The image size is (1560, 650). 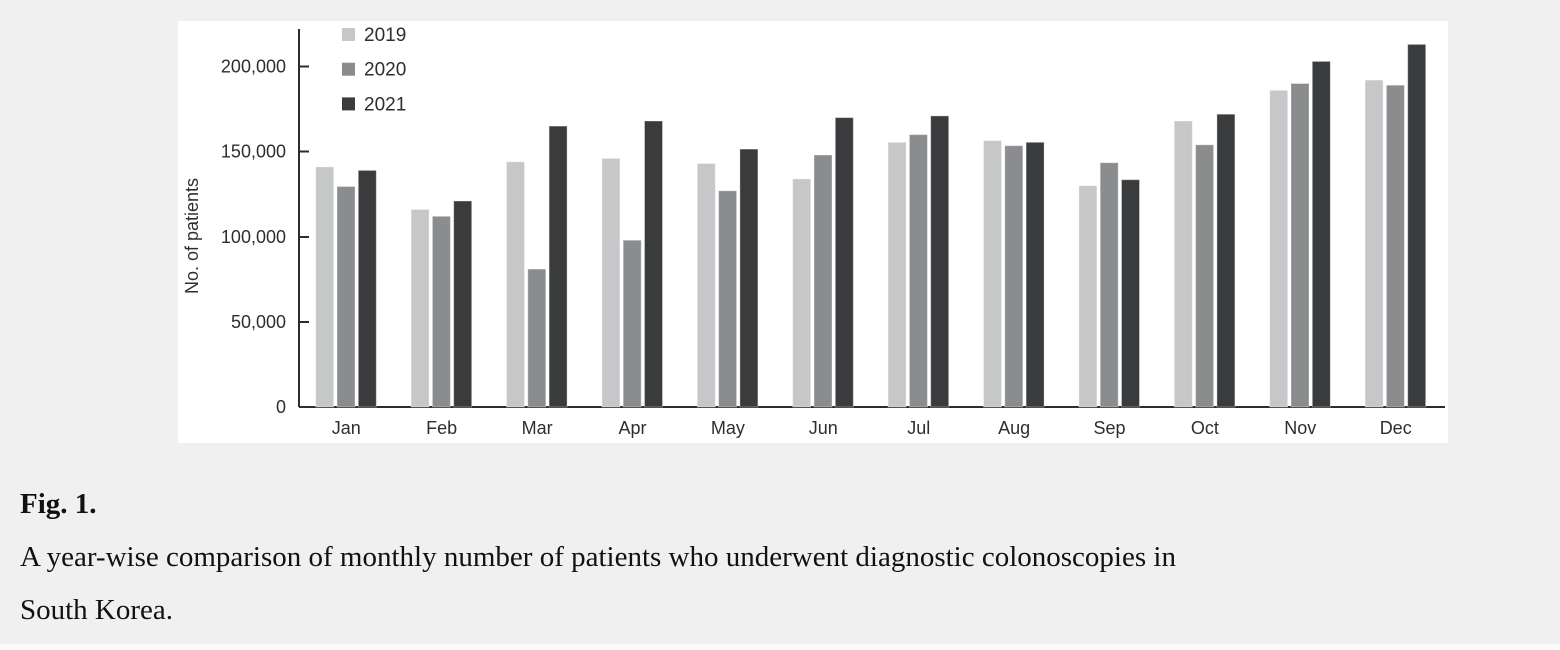 What do you see at coordinates (346, 297) in the screenshot?
I see `bar-2020-jan` at bounding box center [346, 297].